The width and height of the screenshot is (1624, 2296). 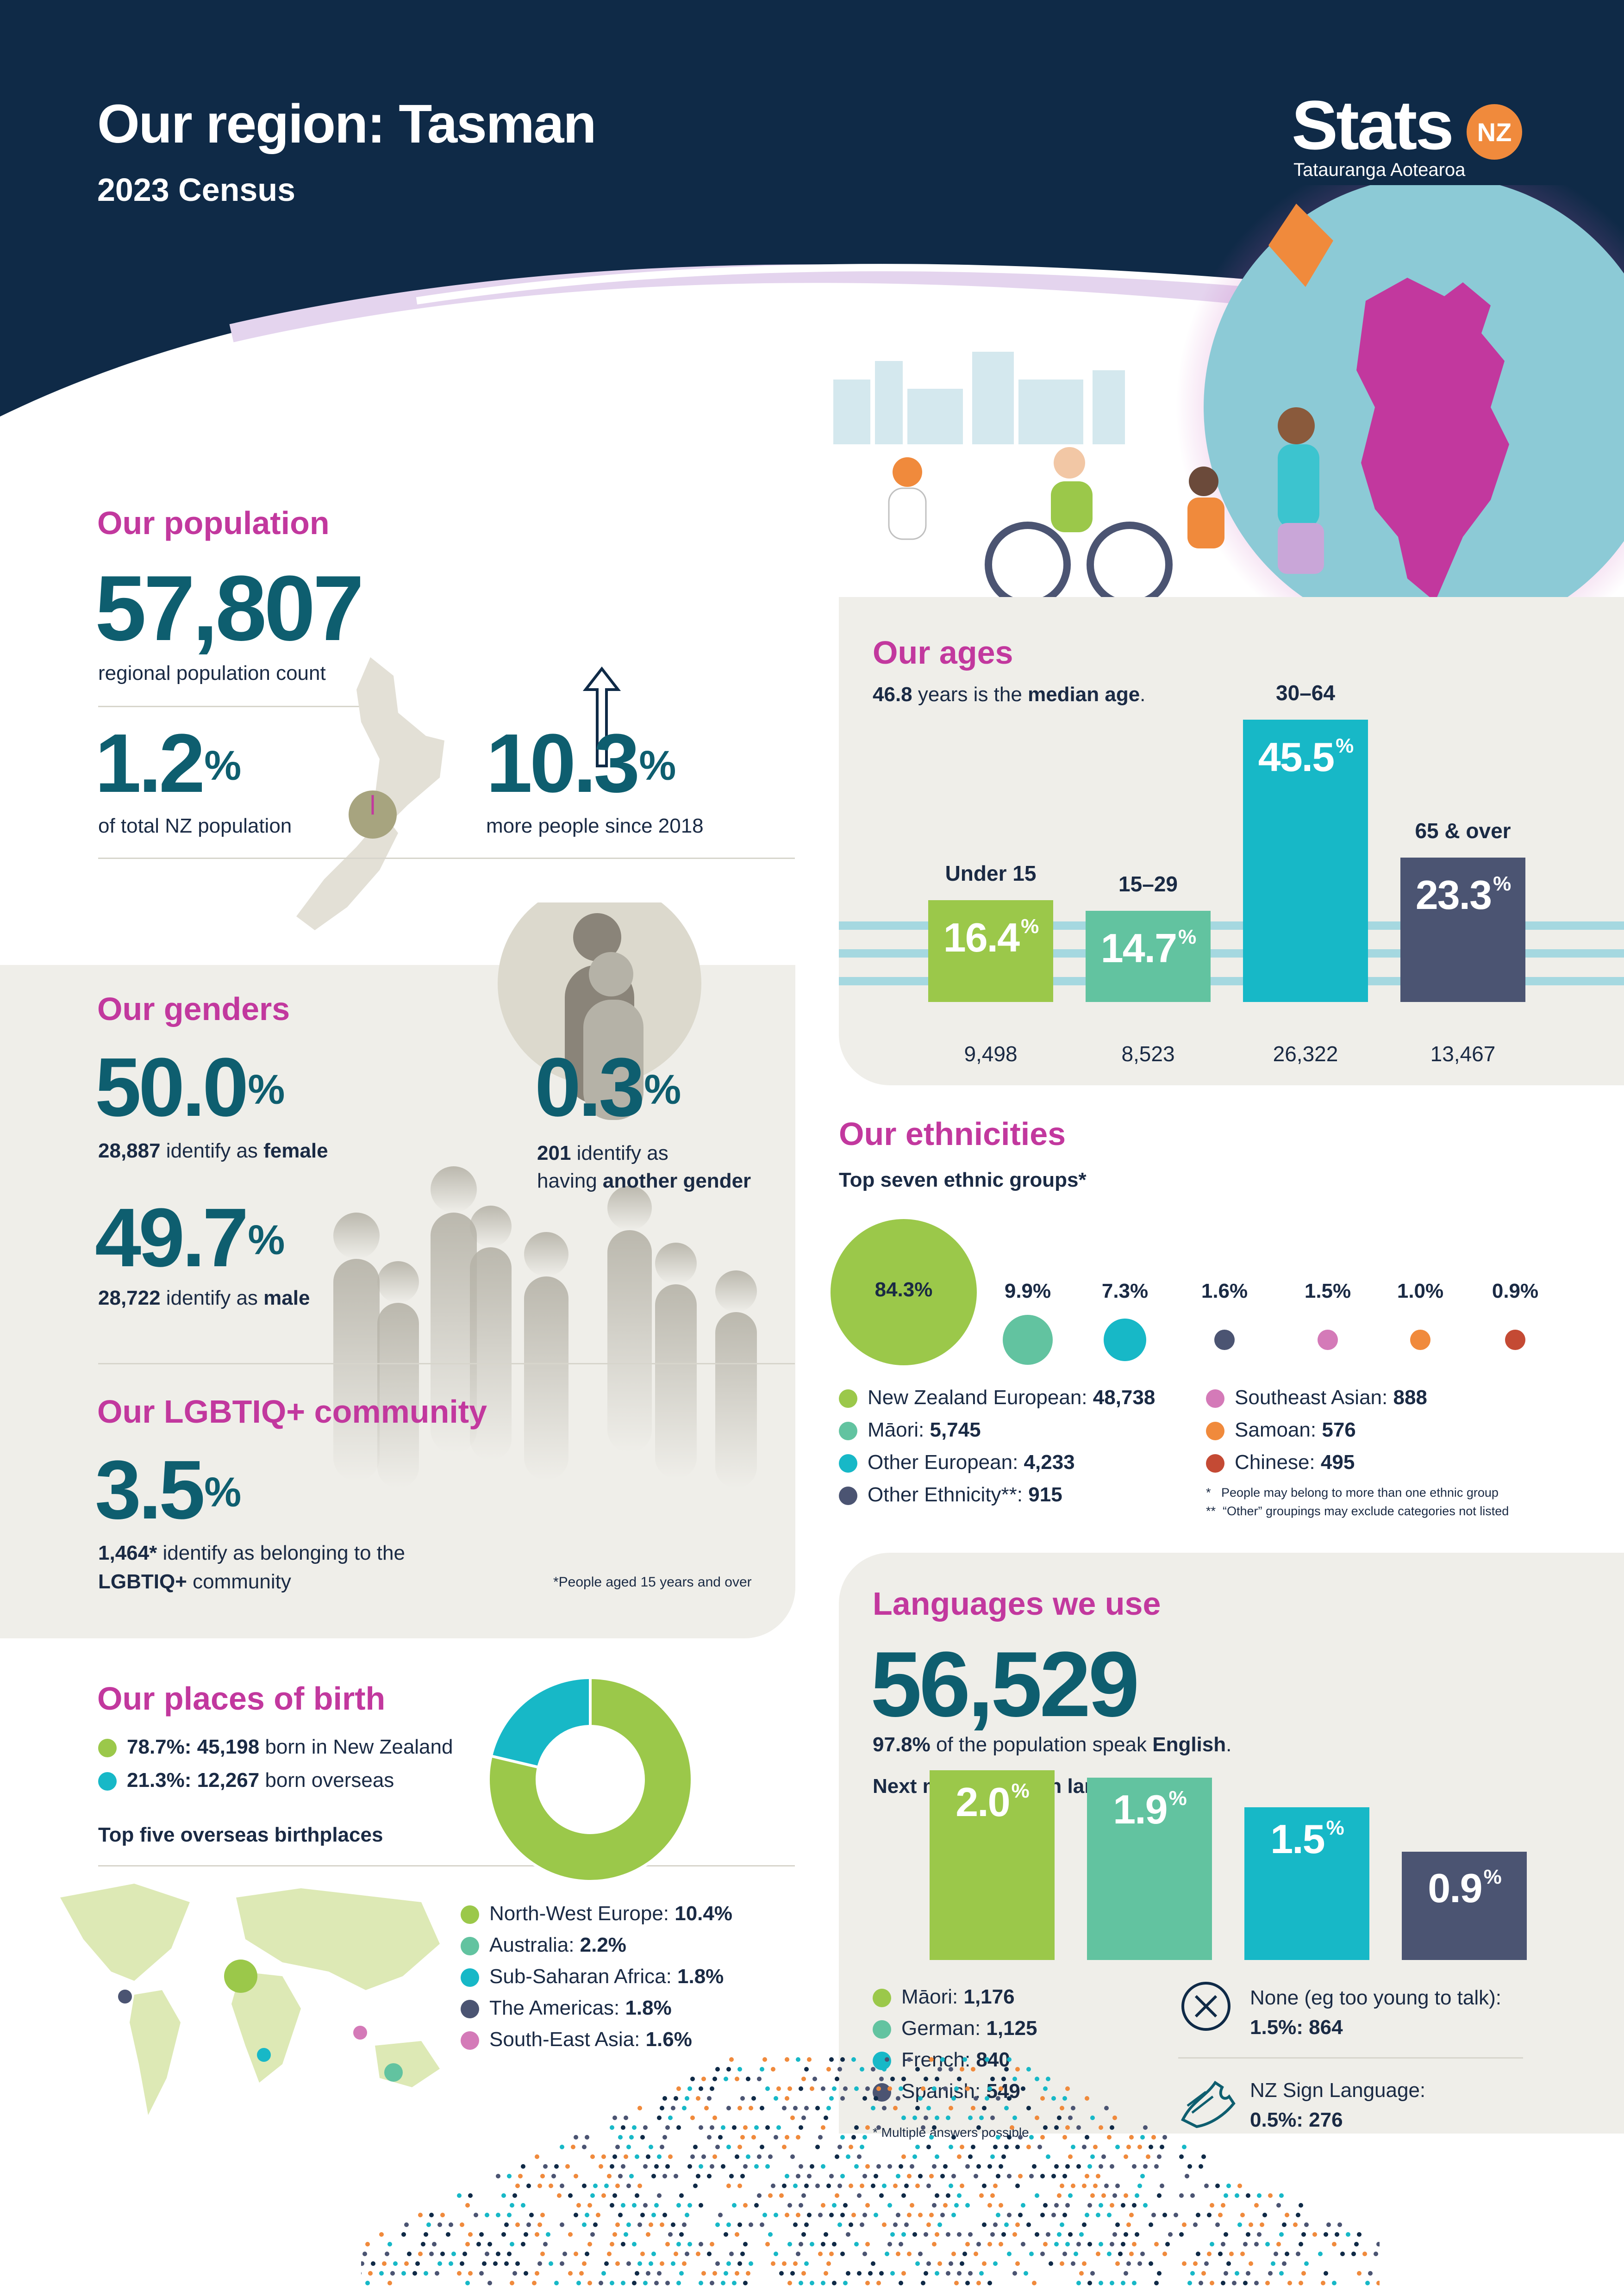 I want to click on nz-share-label: of total NZ population, so click(x=195, y=826).